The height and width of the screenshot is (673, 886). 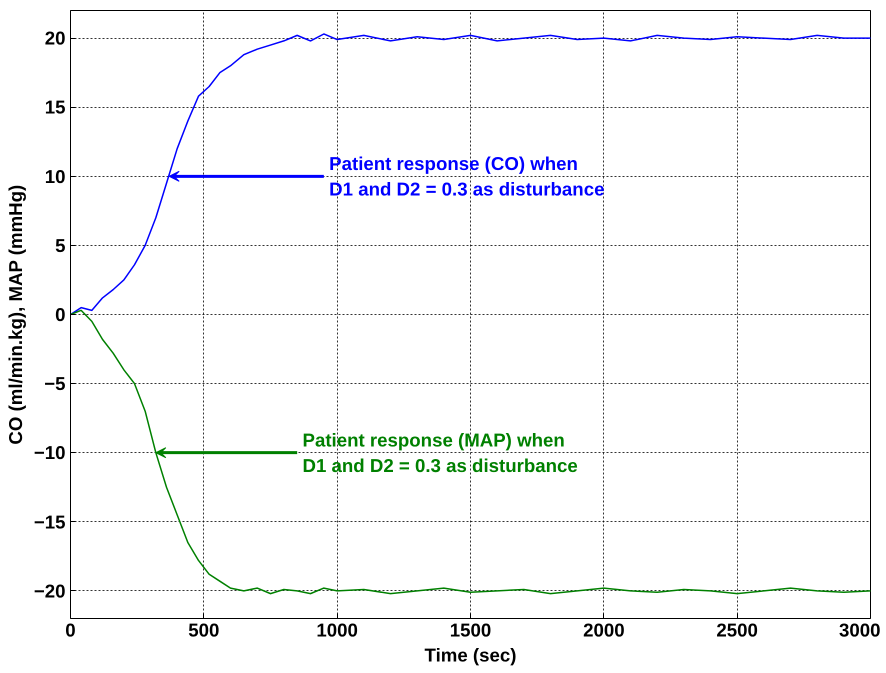 I want to click on y-tick-label: −5, so click(x=55, y=383).